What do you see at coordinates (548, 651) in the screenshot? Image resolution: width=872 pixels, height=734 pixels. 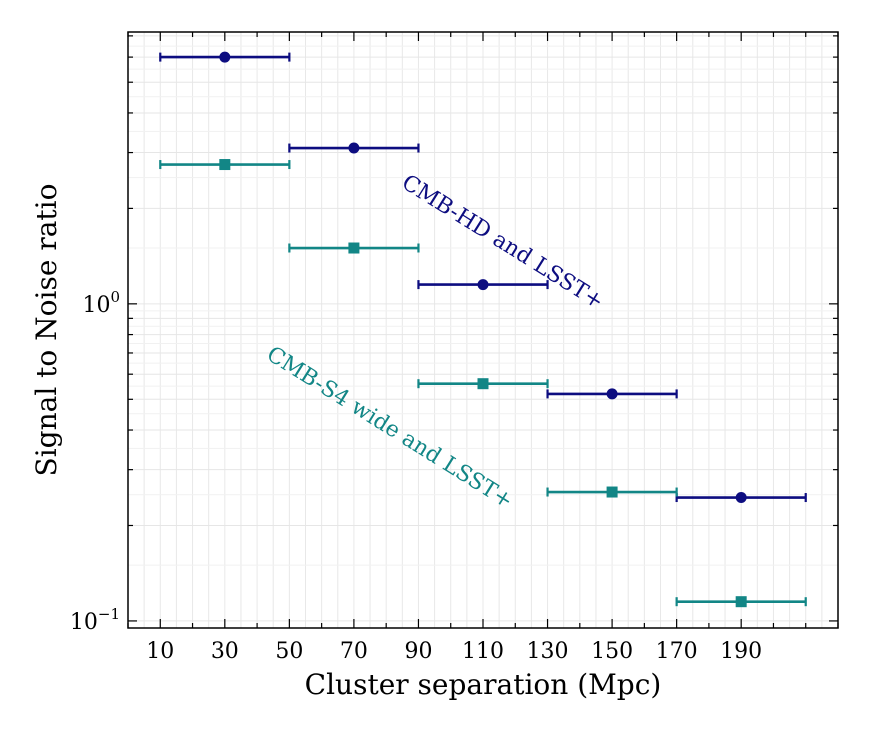 I see `x-tick-label: 130` at bounding box center [548, 651].